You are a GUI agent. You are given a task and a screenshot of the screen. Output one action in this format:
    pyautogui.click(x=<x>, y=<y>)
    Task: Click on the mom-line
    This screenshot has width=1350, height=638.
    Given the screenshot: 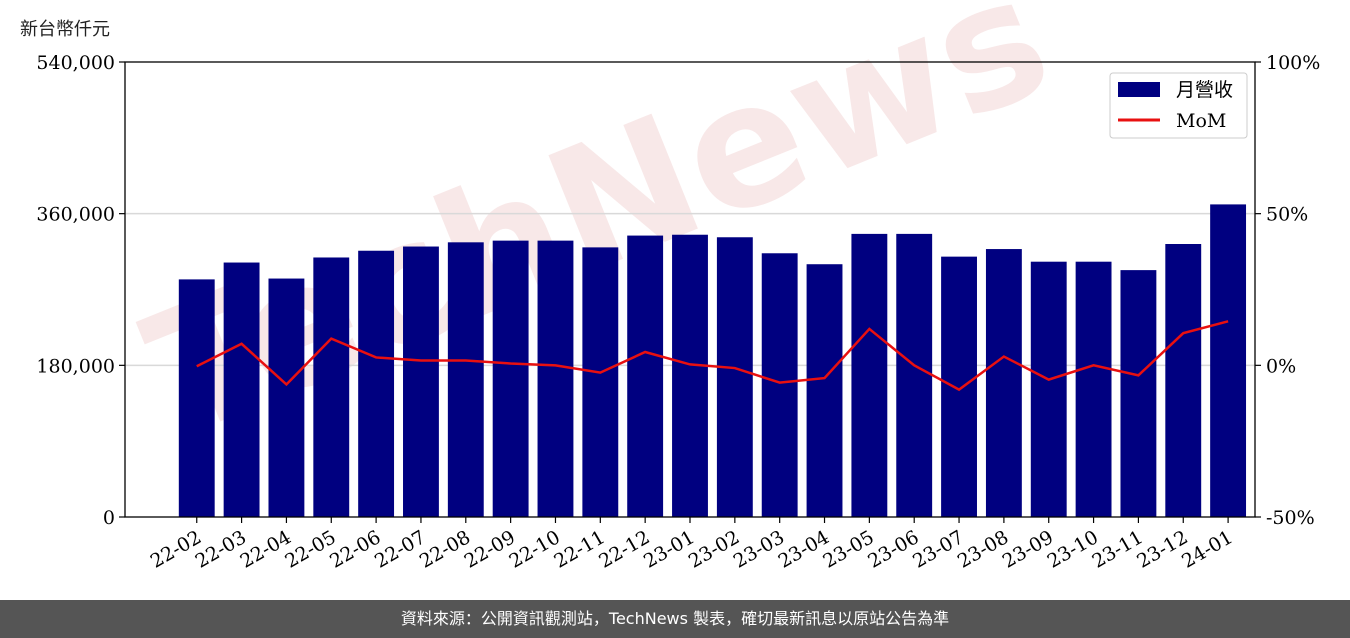 What is the action you would take?
    pyautogui.click(x=712, y=356)
    